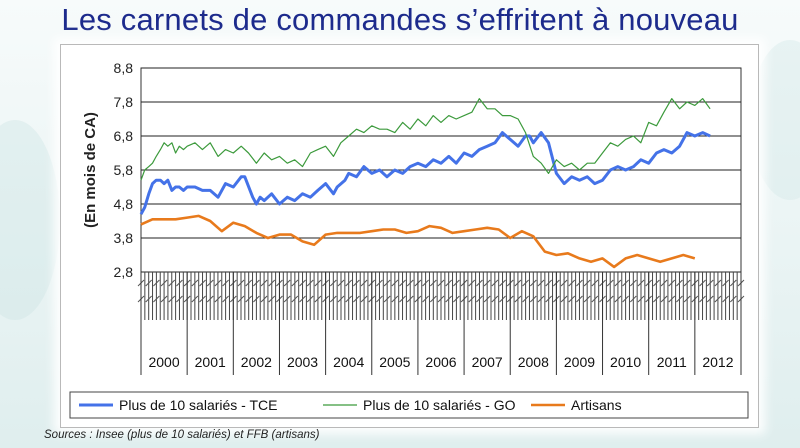 The width and height of the screenshot is (800, 448). I want to click on x-year-label: 2001, so click(210, 362).